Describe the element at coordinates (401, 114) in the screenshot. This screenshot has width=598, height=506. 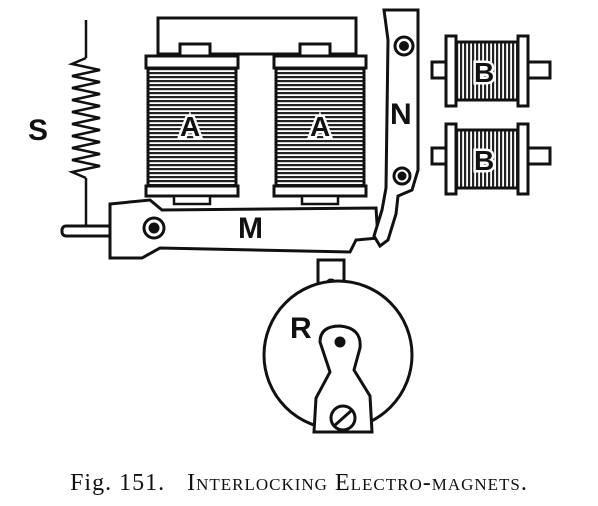
I see `label-n: N` at that location.